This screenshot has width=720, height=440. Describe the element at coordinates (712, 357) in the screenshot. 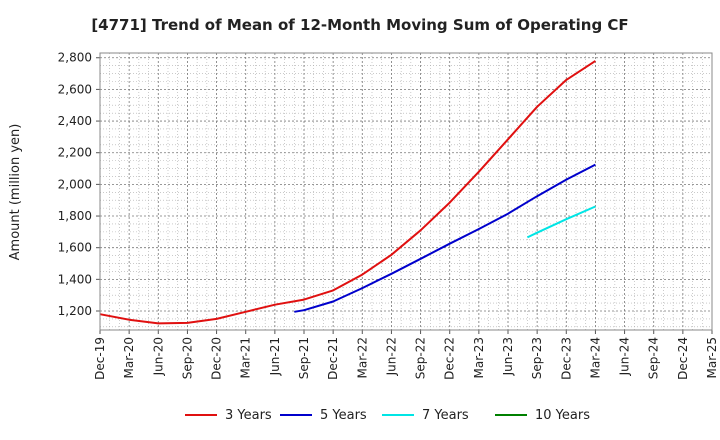

I see `x-tick-label: Mar-25` at that location.